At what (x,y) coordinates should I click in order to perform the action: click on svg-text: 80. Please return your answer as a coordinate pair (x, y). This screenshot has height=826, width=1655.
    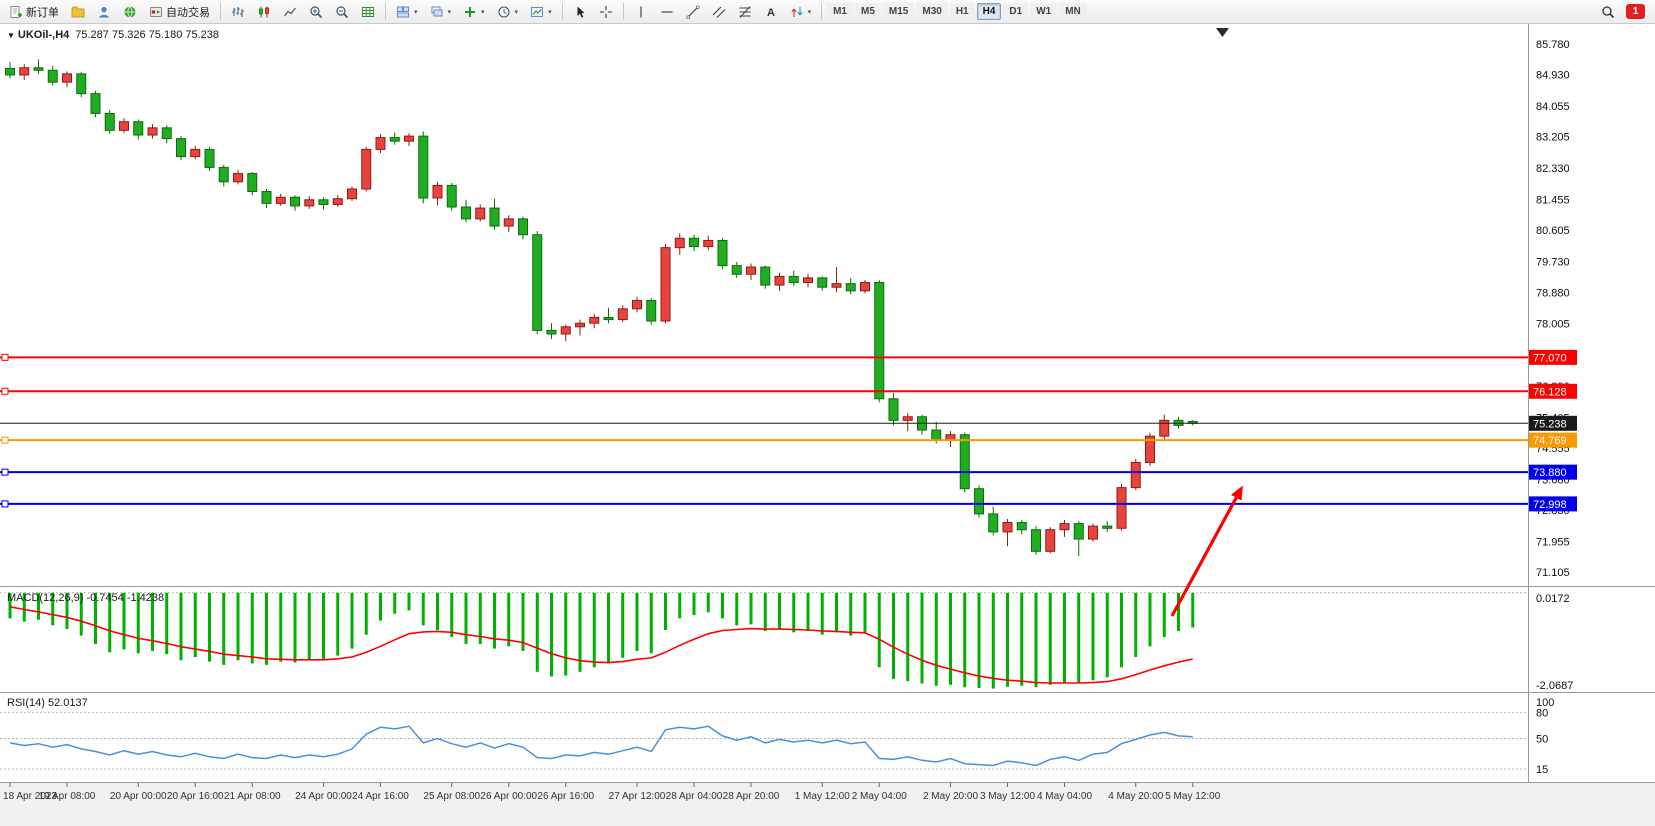
    Looking at the image, I should click on (1542, 713).